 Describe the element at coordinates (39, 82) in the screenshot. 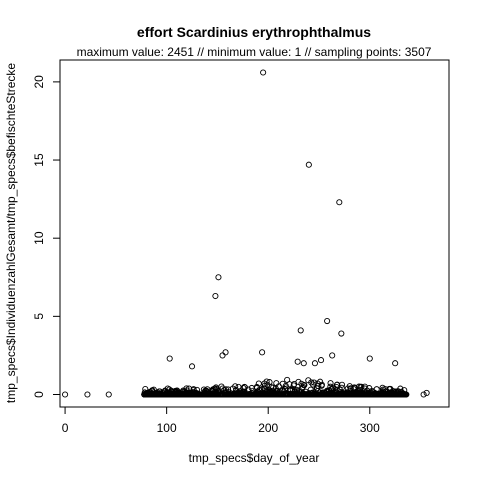

I see `y-tick-label: 20` at that location.